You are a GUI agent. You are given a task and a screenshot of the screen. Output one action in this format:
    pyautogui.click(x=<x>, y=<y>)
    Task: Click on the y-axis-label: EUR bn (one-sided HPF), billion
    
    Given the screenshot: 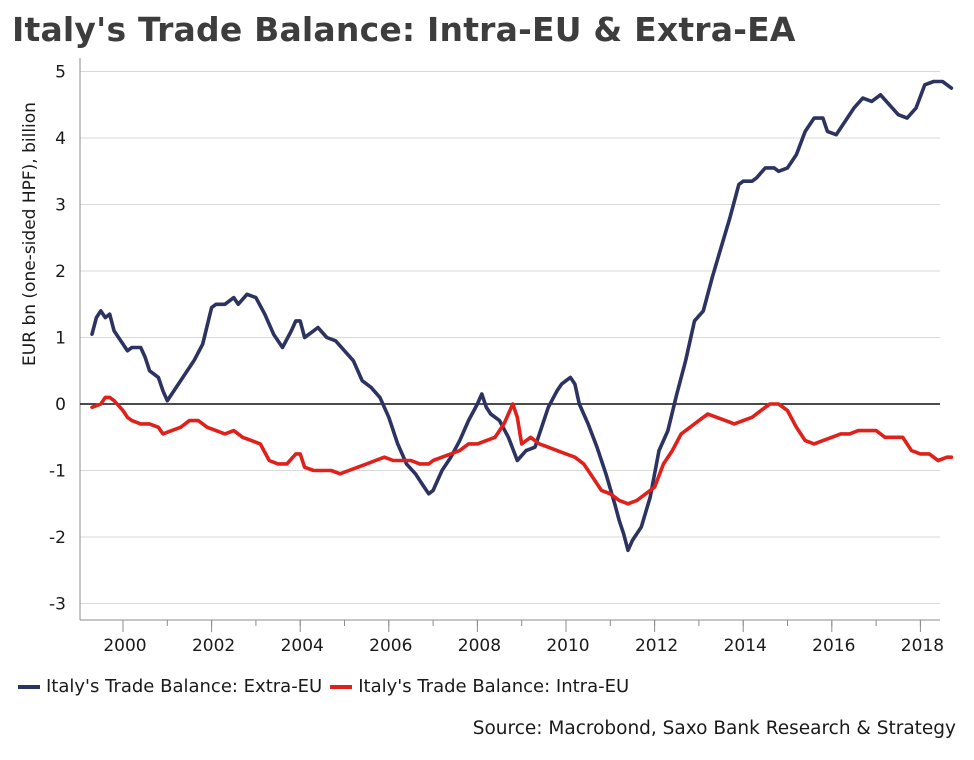 What is the action you would take?
    pyautogui.click(x=30, y=234)
    